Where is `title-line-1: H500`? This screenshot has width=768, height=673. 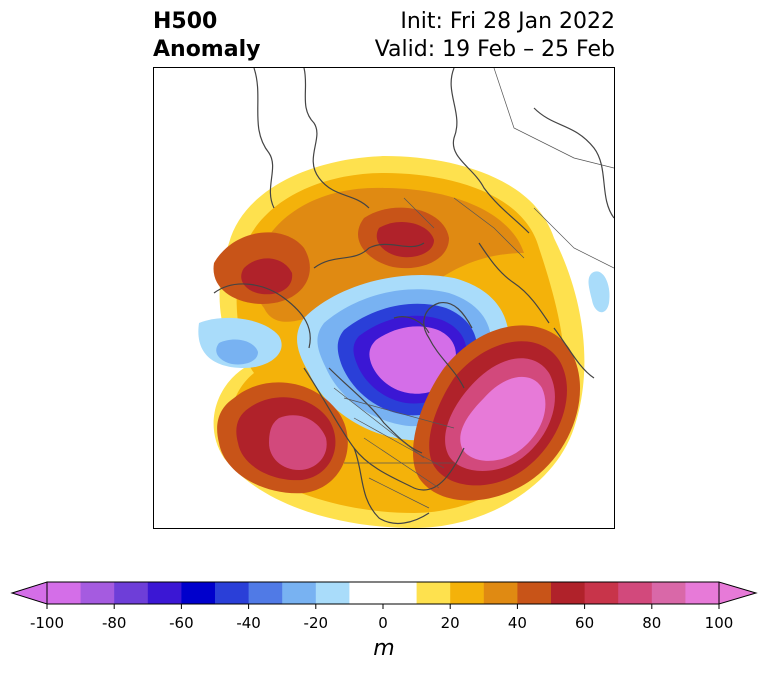 title-line-1: H500 is located at coordinates (185, 21).